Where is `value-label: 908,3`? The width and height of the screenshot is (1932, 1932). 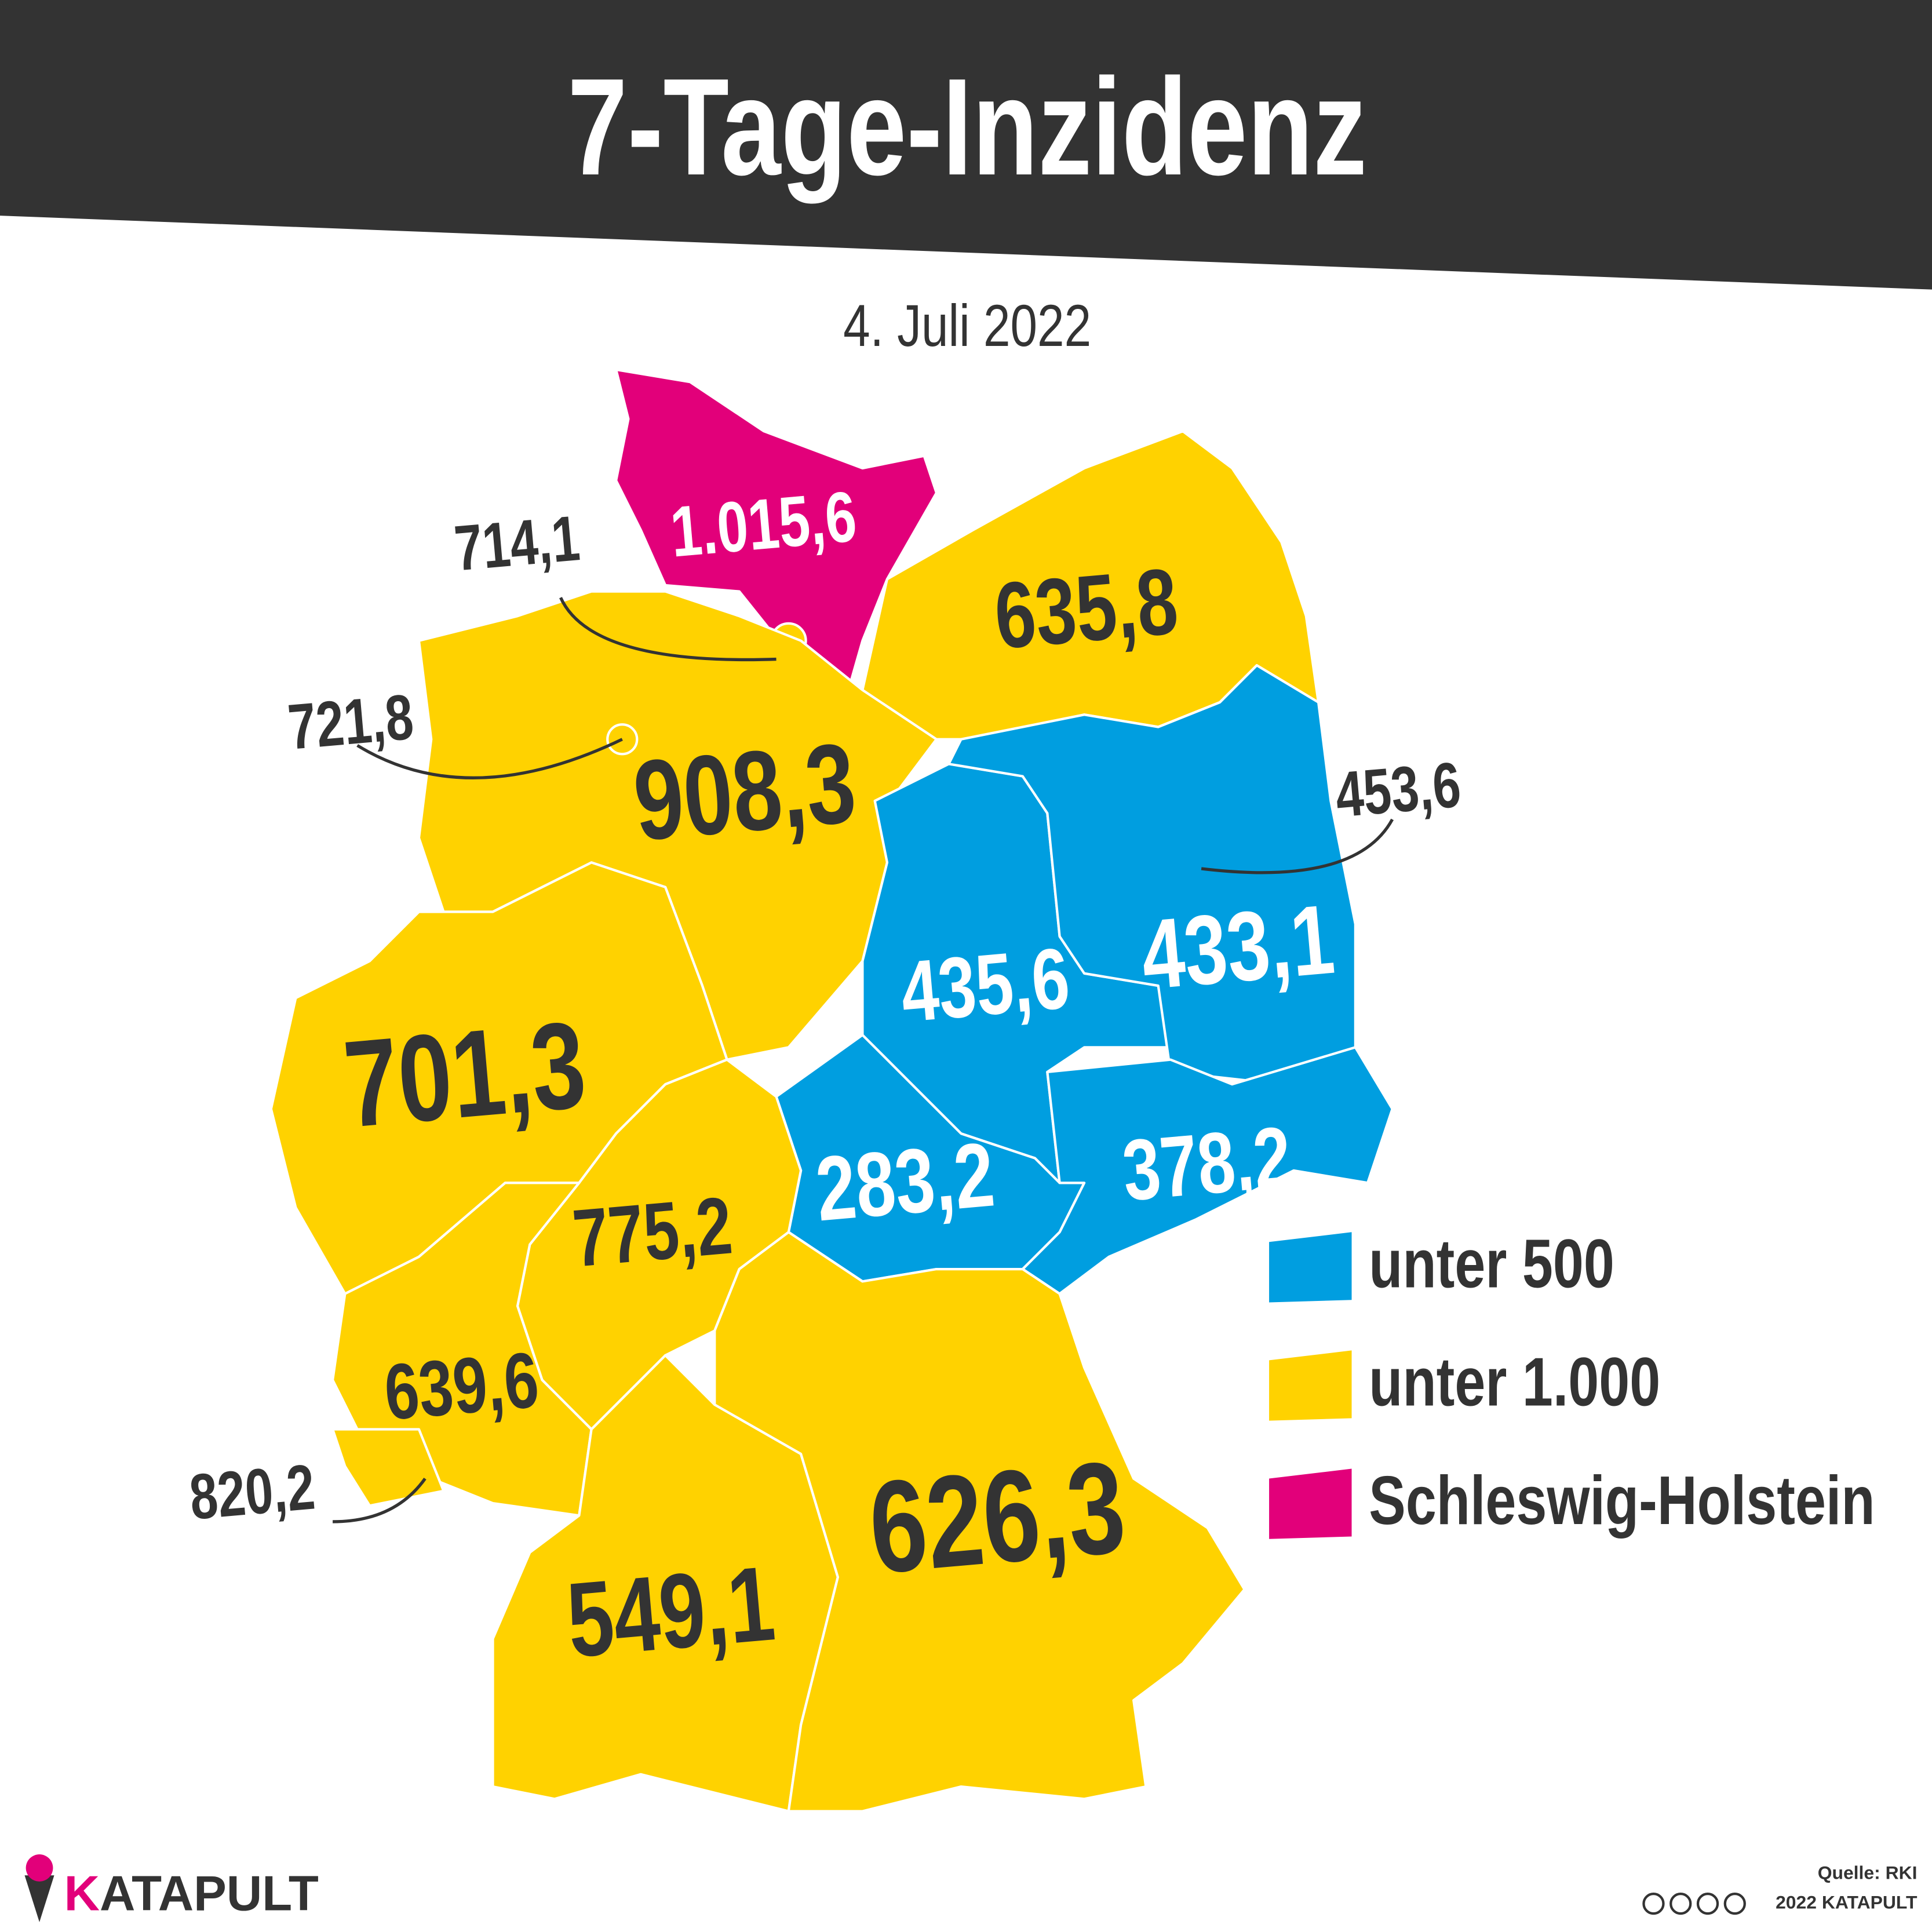
value-label: 908,3 is located at coordinates (745, 792).